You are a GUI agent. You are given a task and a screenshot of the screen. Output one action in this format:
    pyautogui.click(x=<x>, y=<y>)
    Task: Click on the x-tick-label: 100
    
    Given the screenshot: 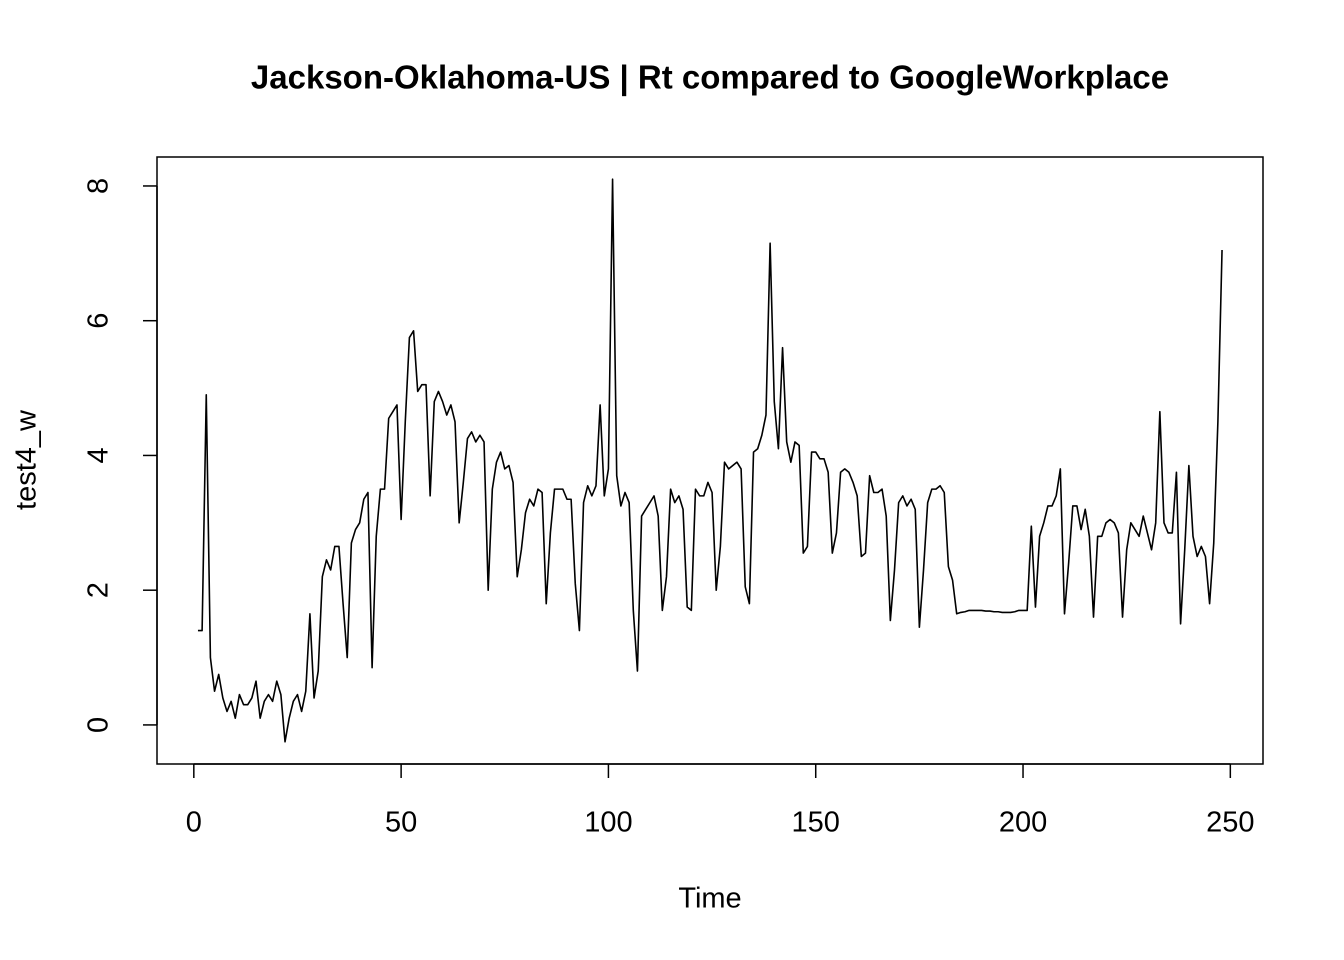 What is the action you would take?
    pyautogui.click(x=608, y=823)
    